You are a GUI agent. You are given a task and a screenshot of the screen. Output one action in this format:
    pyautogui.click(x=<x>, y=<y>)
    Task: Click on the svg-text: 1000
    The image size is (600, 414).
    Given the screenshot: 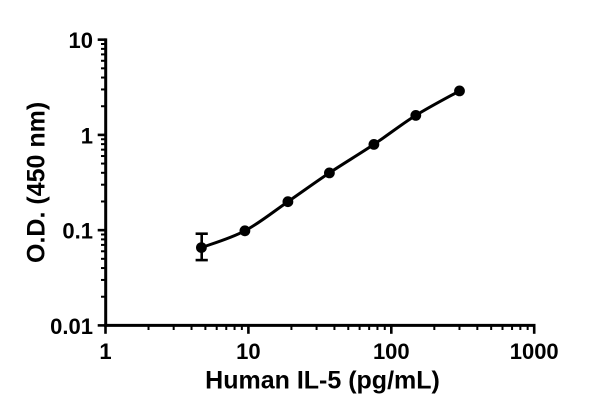 What is the action you would take?
    pyautogui.click(x=534, y=351)
    